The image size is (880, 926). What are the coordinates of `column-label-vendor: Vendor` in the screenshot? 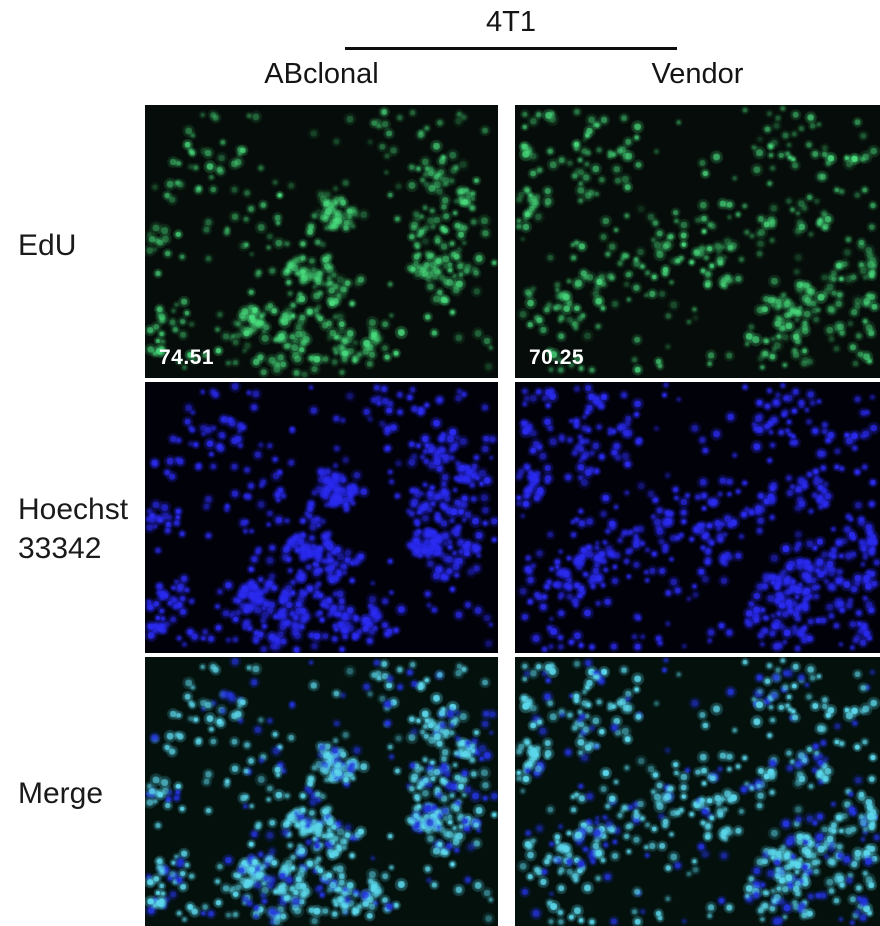 It's located at (697, 74).